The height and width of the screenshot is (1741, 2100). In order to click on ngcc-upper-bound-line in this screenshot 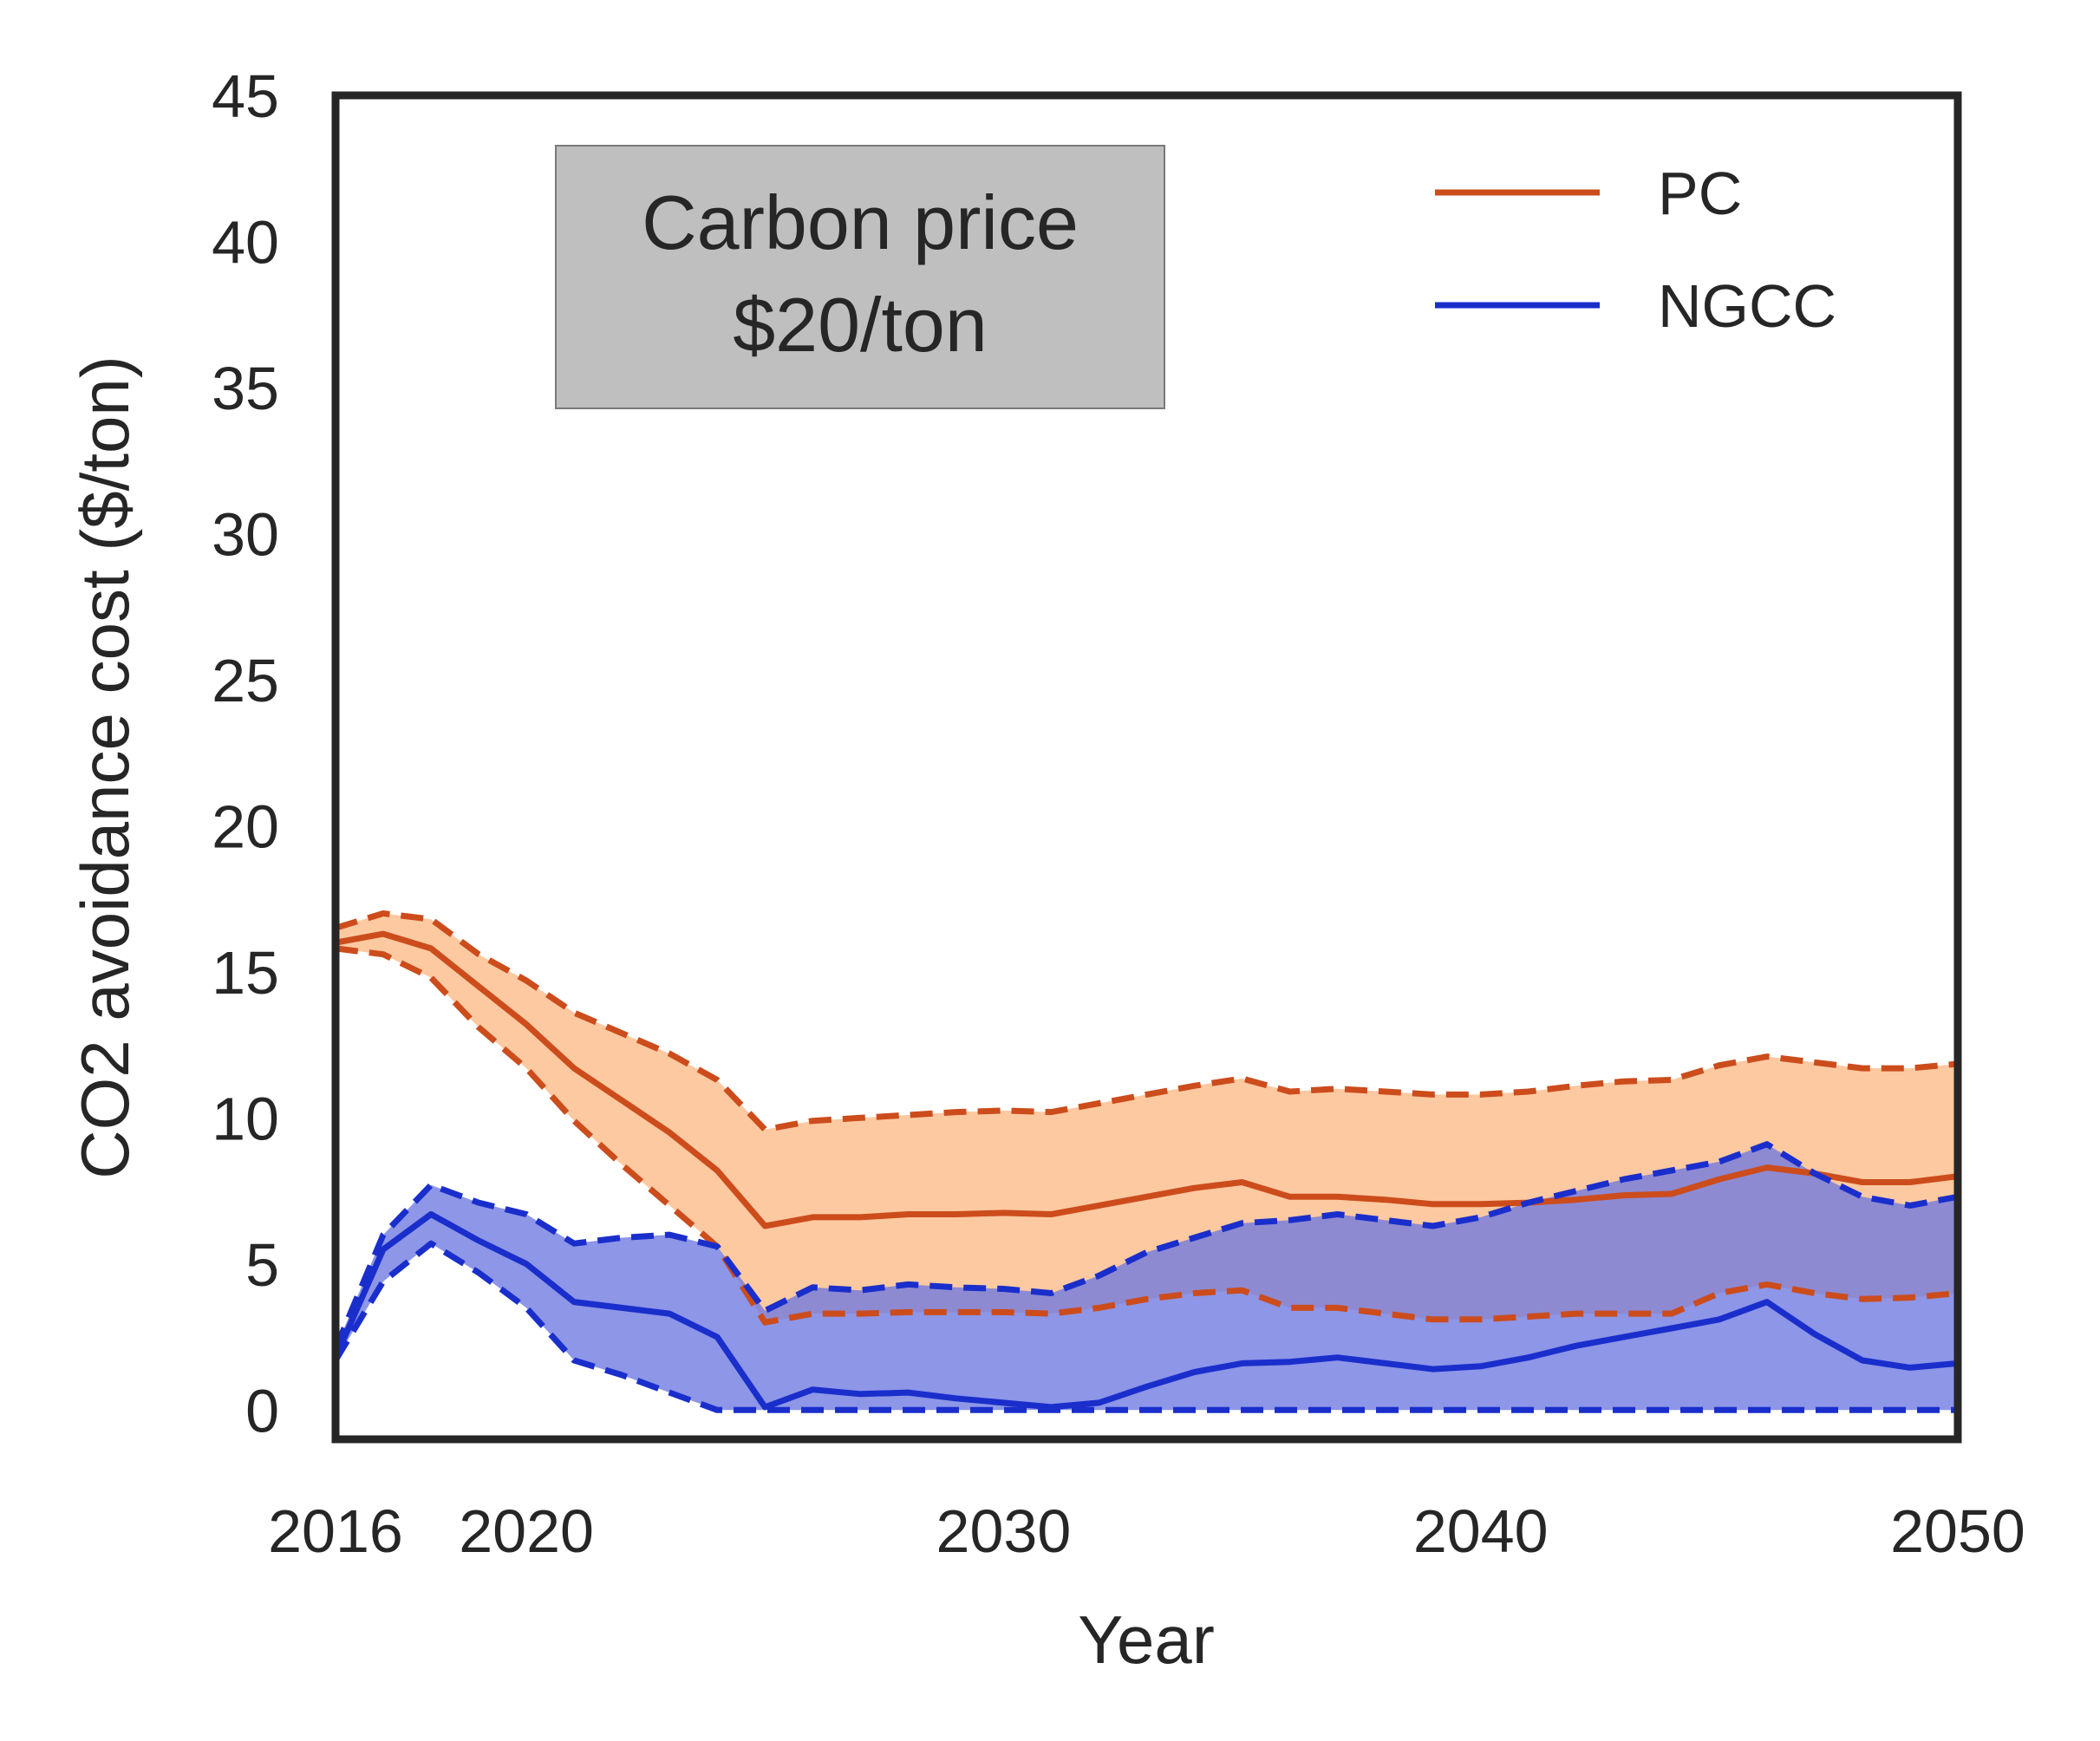, I will do `click(1145, 1245)`.